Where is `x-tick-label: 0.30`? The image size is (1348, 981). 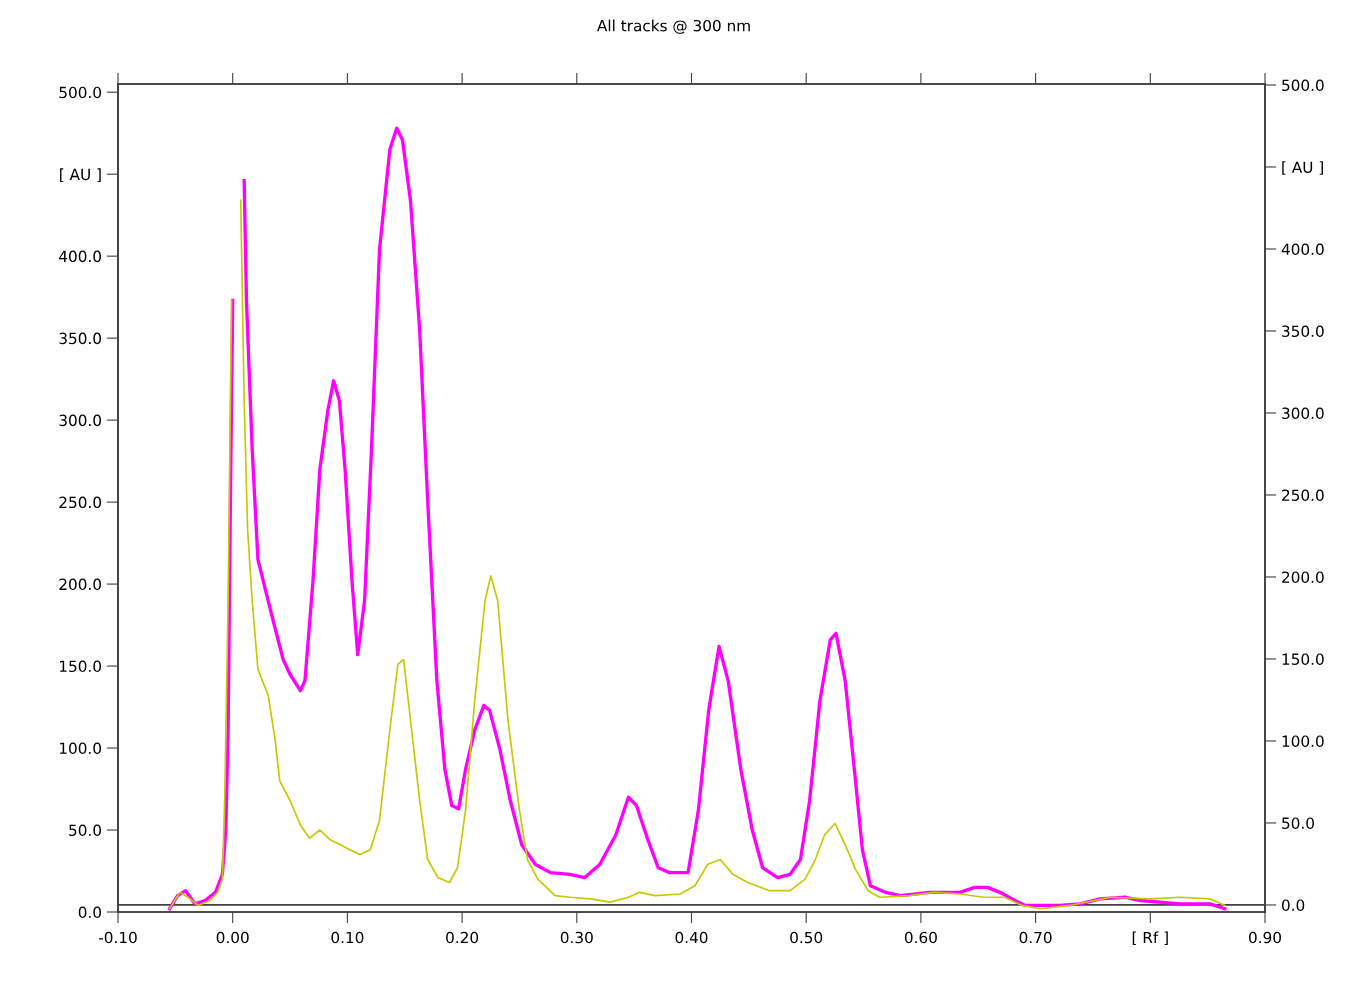
x-tick-label: 0.30 is located at coordinates (576, 937).